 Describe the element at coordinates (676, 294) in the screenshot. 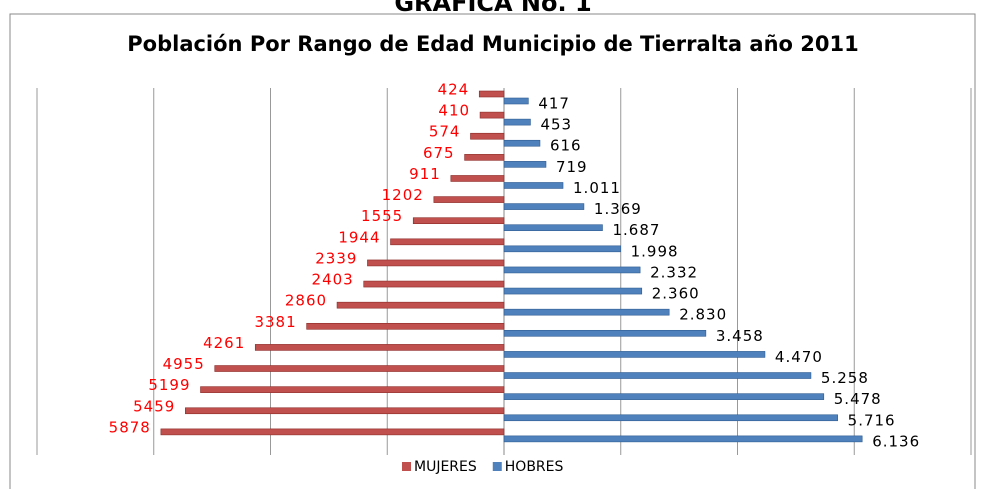

I see `data-label: 2.360` at that location.